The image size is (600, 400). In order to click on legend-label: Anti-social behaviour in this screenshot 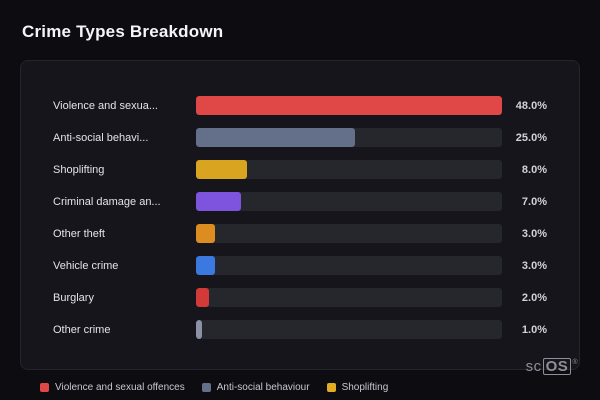, I will do `click(263, 387)`.